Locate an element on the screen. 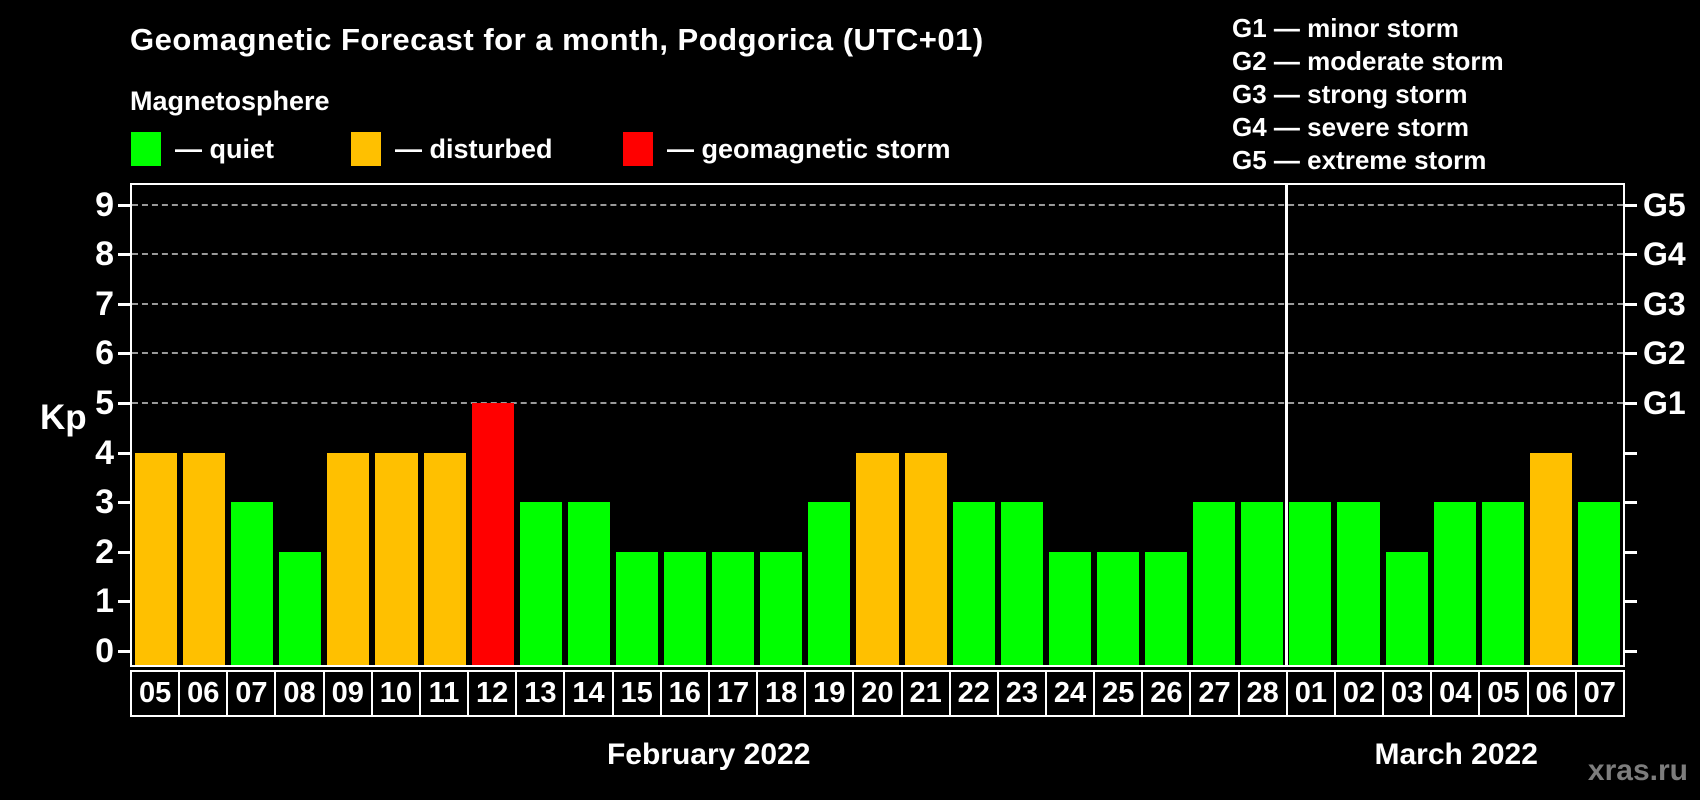 The image size is (1700, 800). g-scale-label-g1: G1 is located at coordinates (1664, 403).